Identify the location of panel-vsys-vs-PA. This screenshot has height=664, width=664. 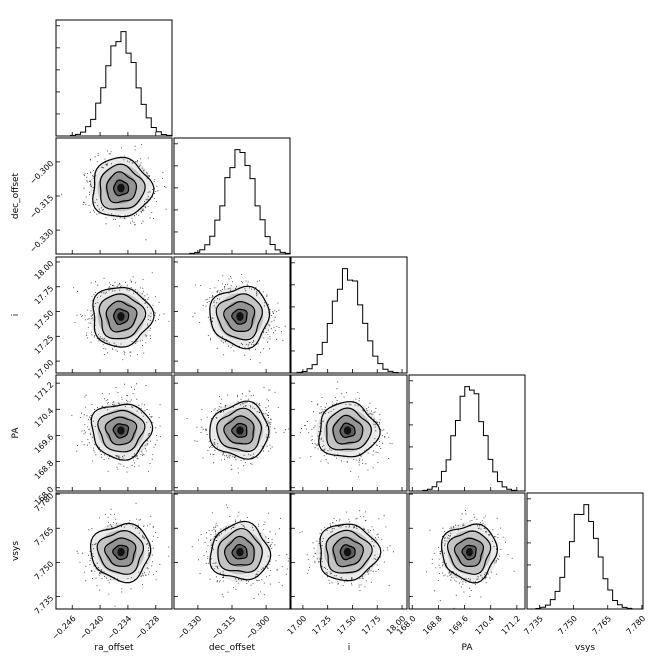
(467, 551).